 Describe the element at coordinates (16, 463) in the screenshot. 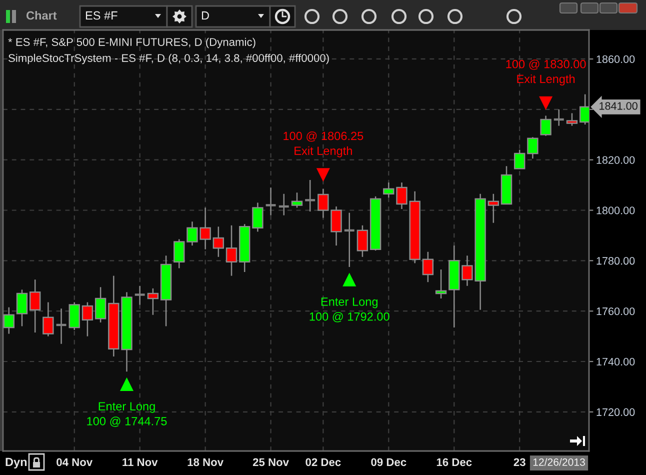

I see `text: Dyn` at that location.